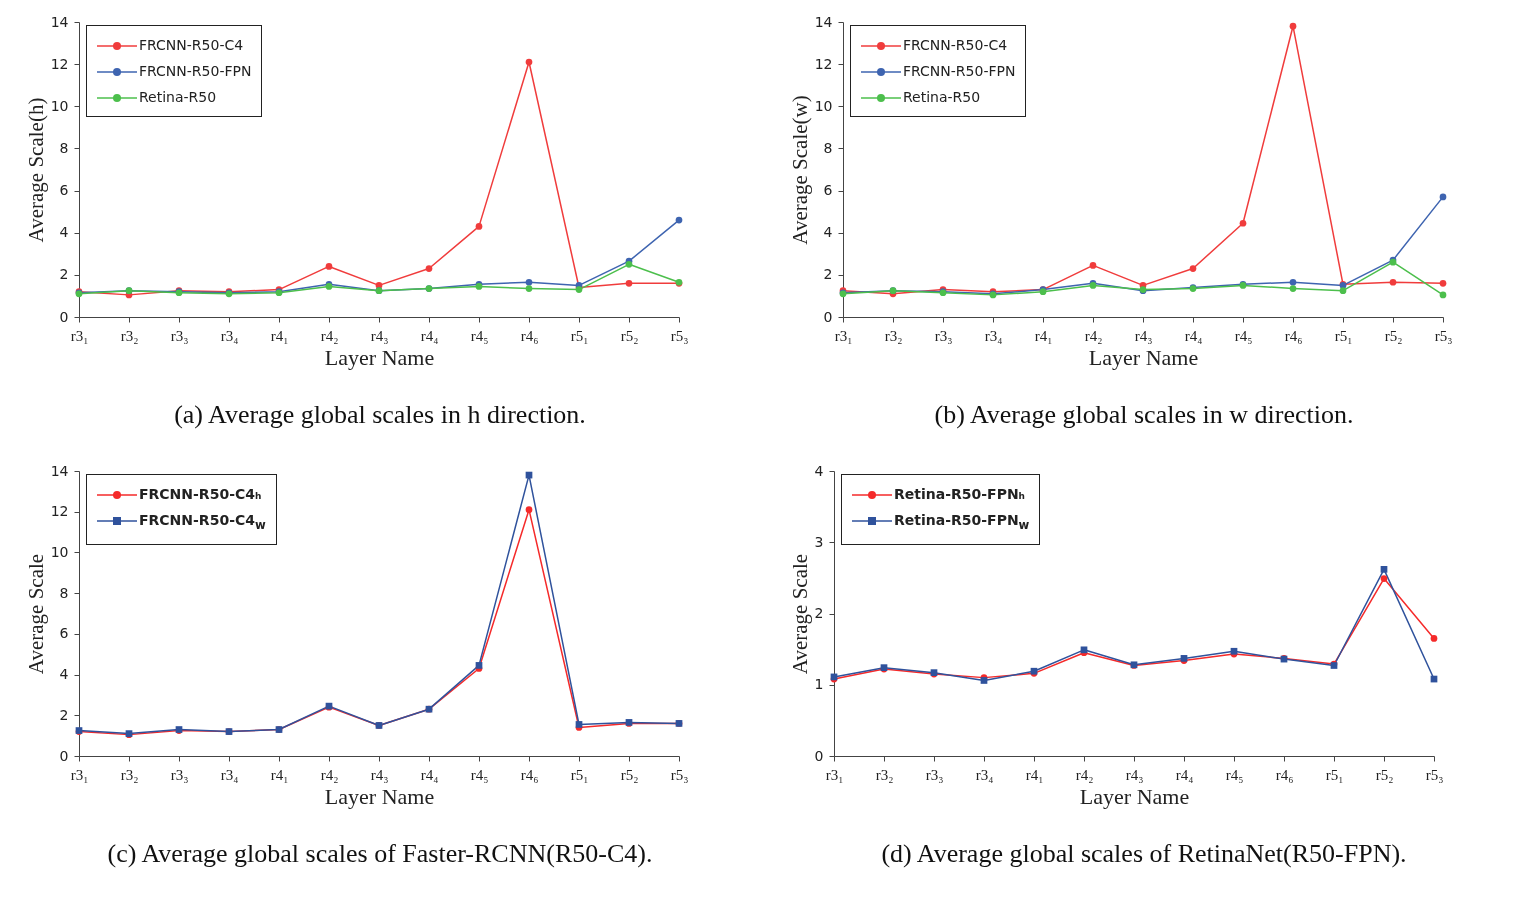 This screenshot has height=898, width=1528. I want to click on y-tick-label: 3, so click(819, 541).